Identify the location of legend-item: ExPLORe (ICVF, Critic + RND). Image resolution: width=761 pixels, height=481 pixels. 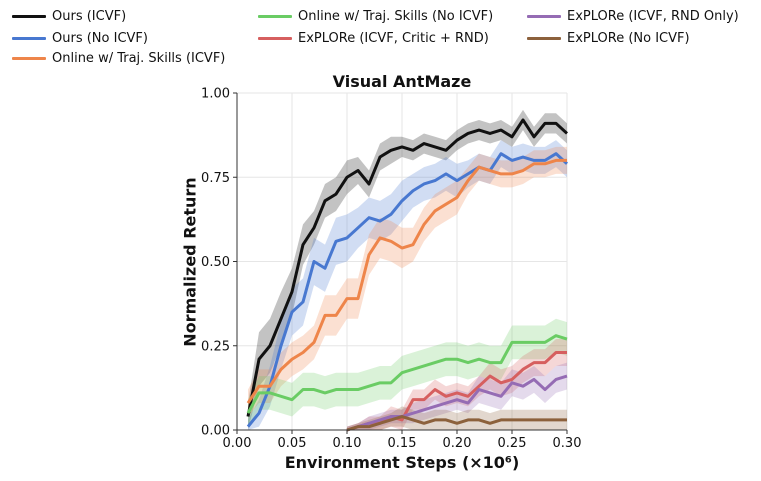
(373, 38).